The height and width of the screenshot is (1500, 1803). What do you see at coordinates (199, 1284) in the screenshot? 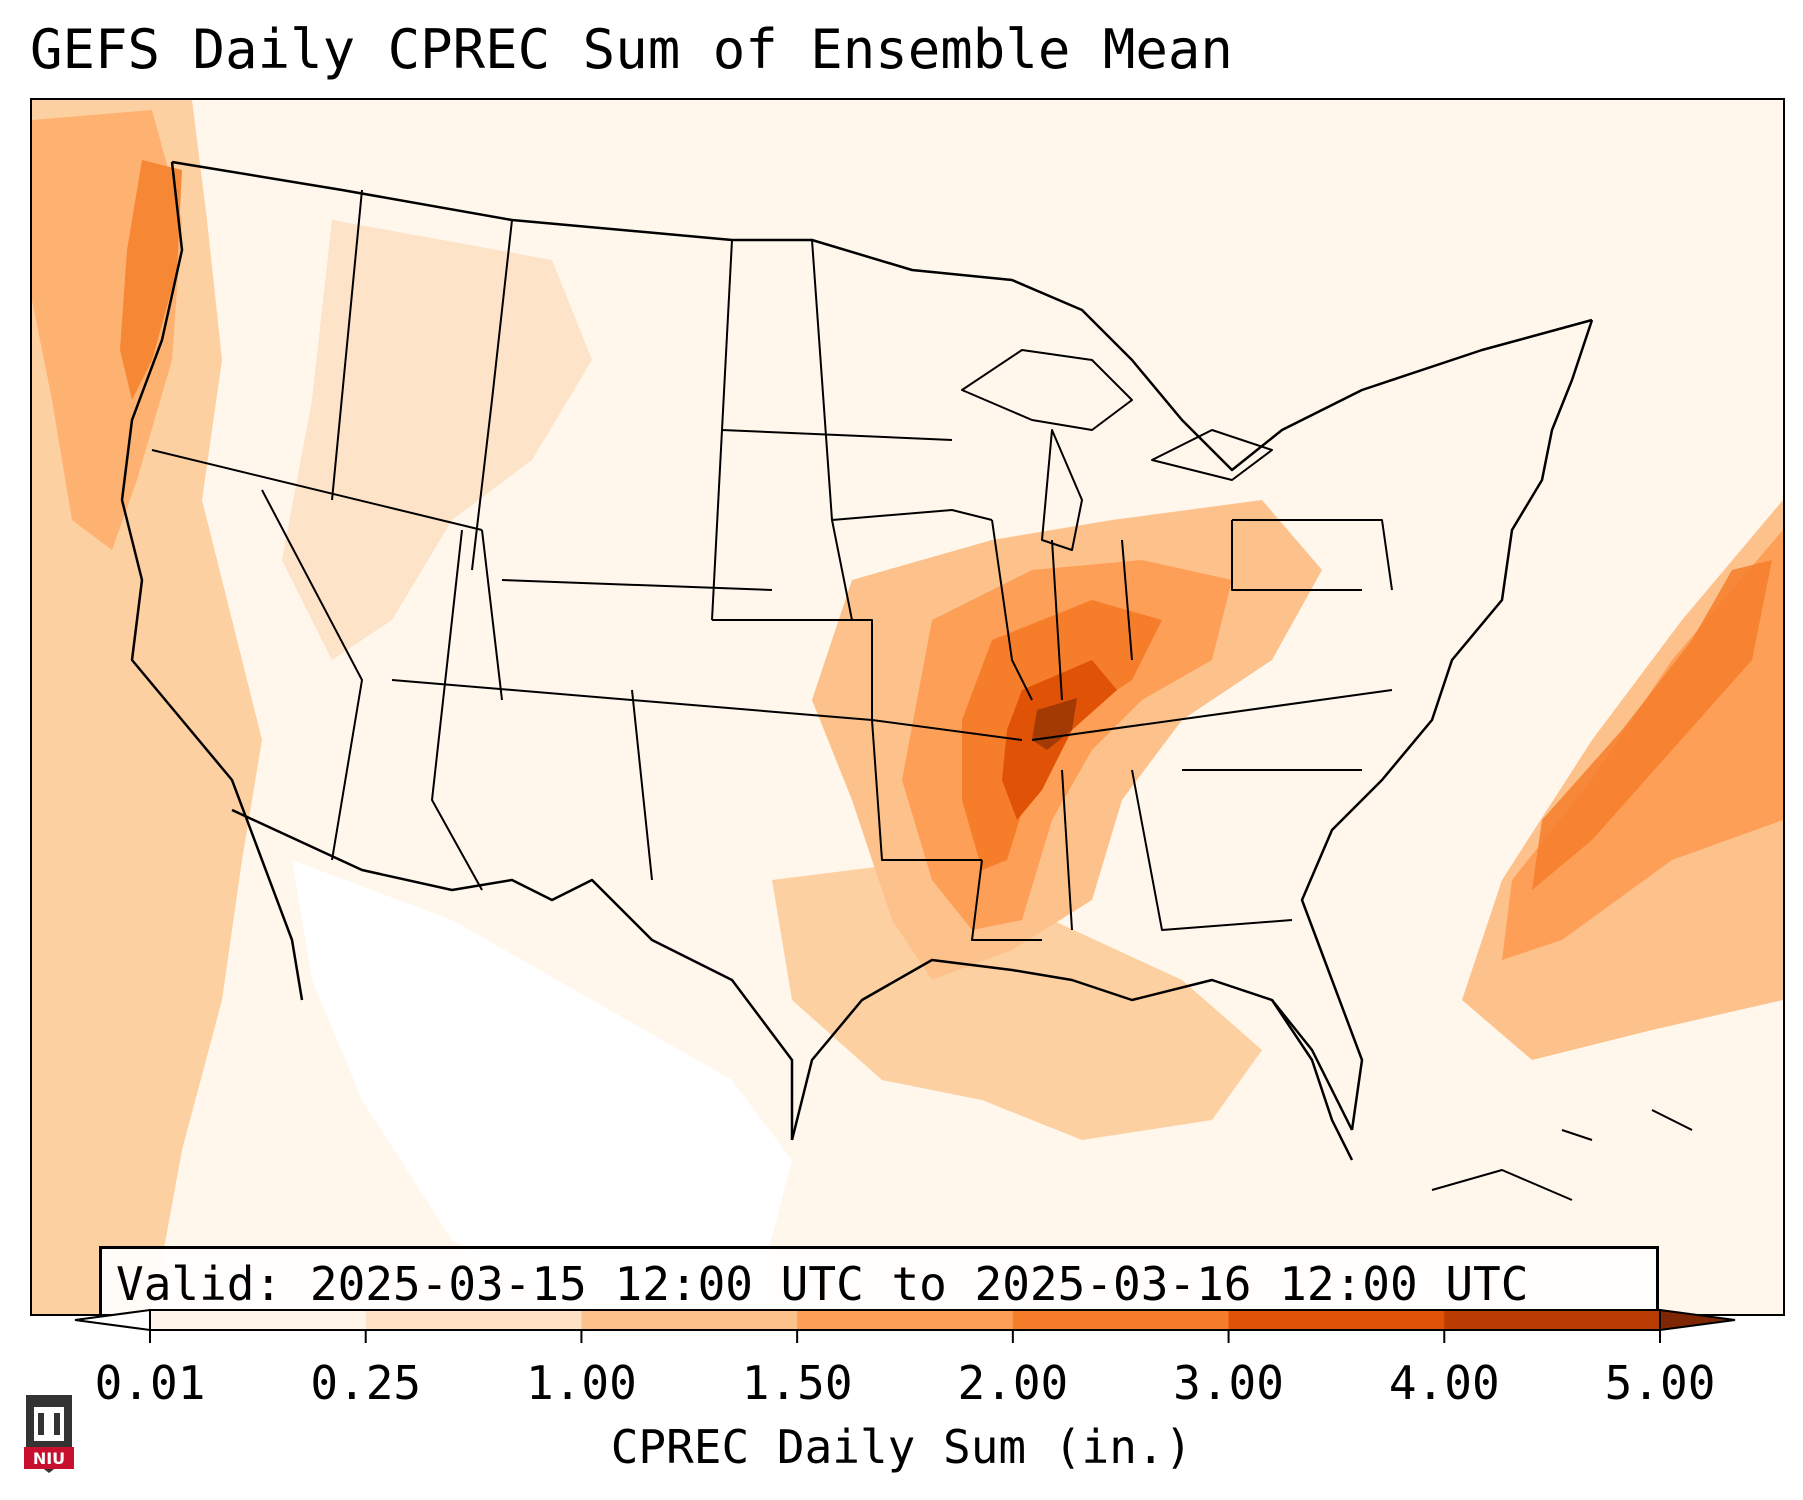
I see `valid-label: Valid:` at bounding box center [199, 1284].